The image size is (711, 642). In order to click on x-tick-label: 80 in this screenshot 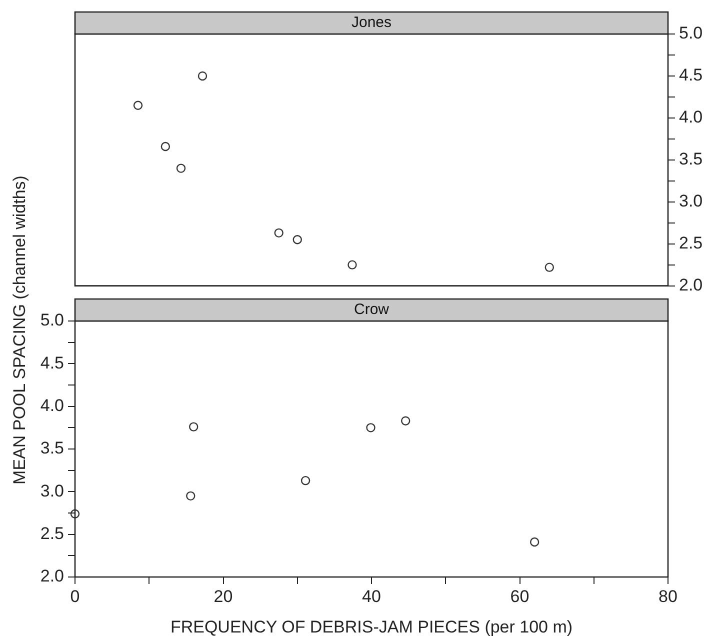, I will do `click(668, 596)`.